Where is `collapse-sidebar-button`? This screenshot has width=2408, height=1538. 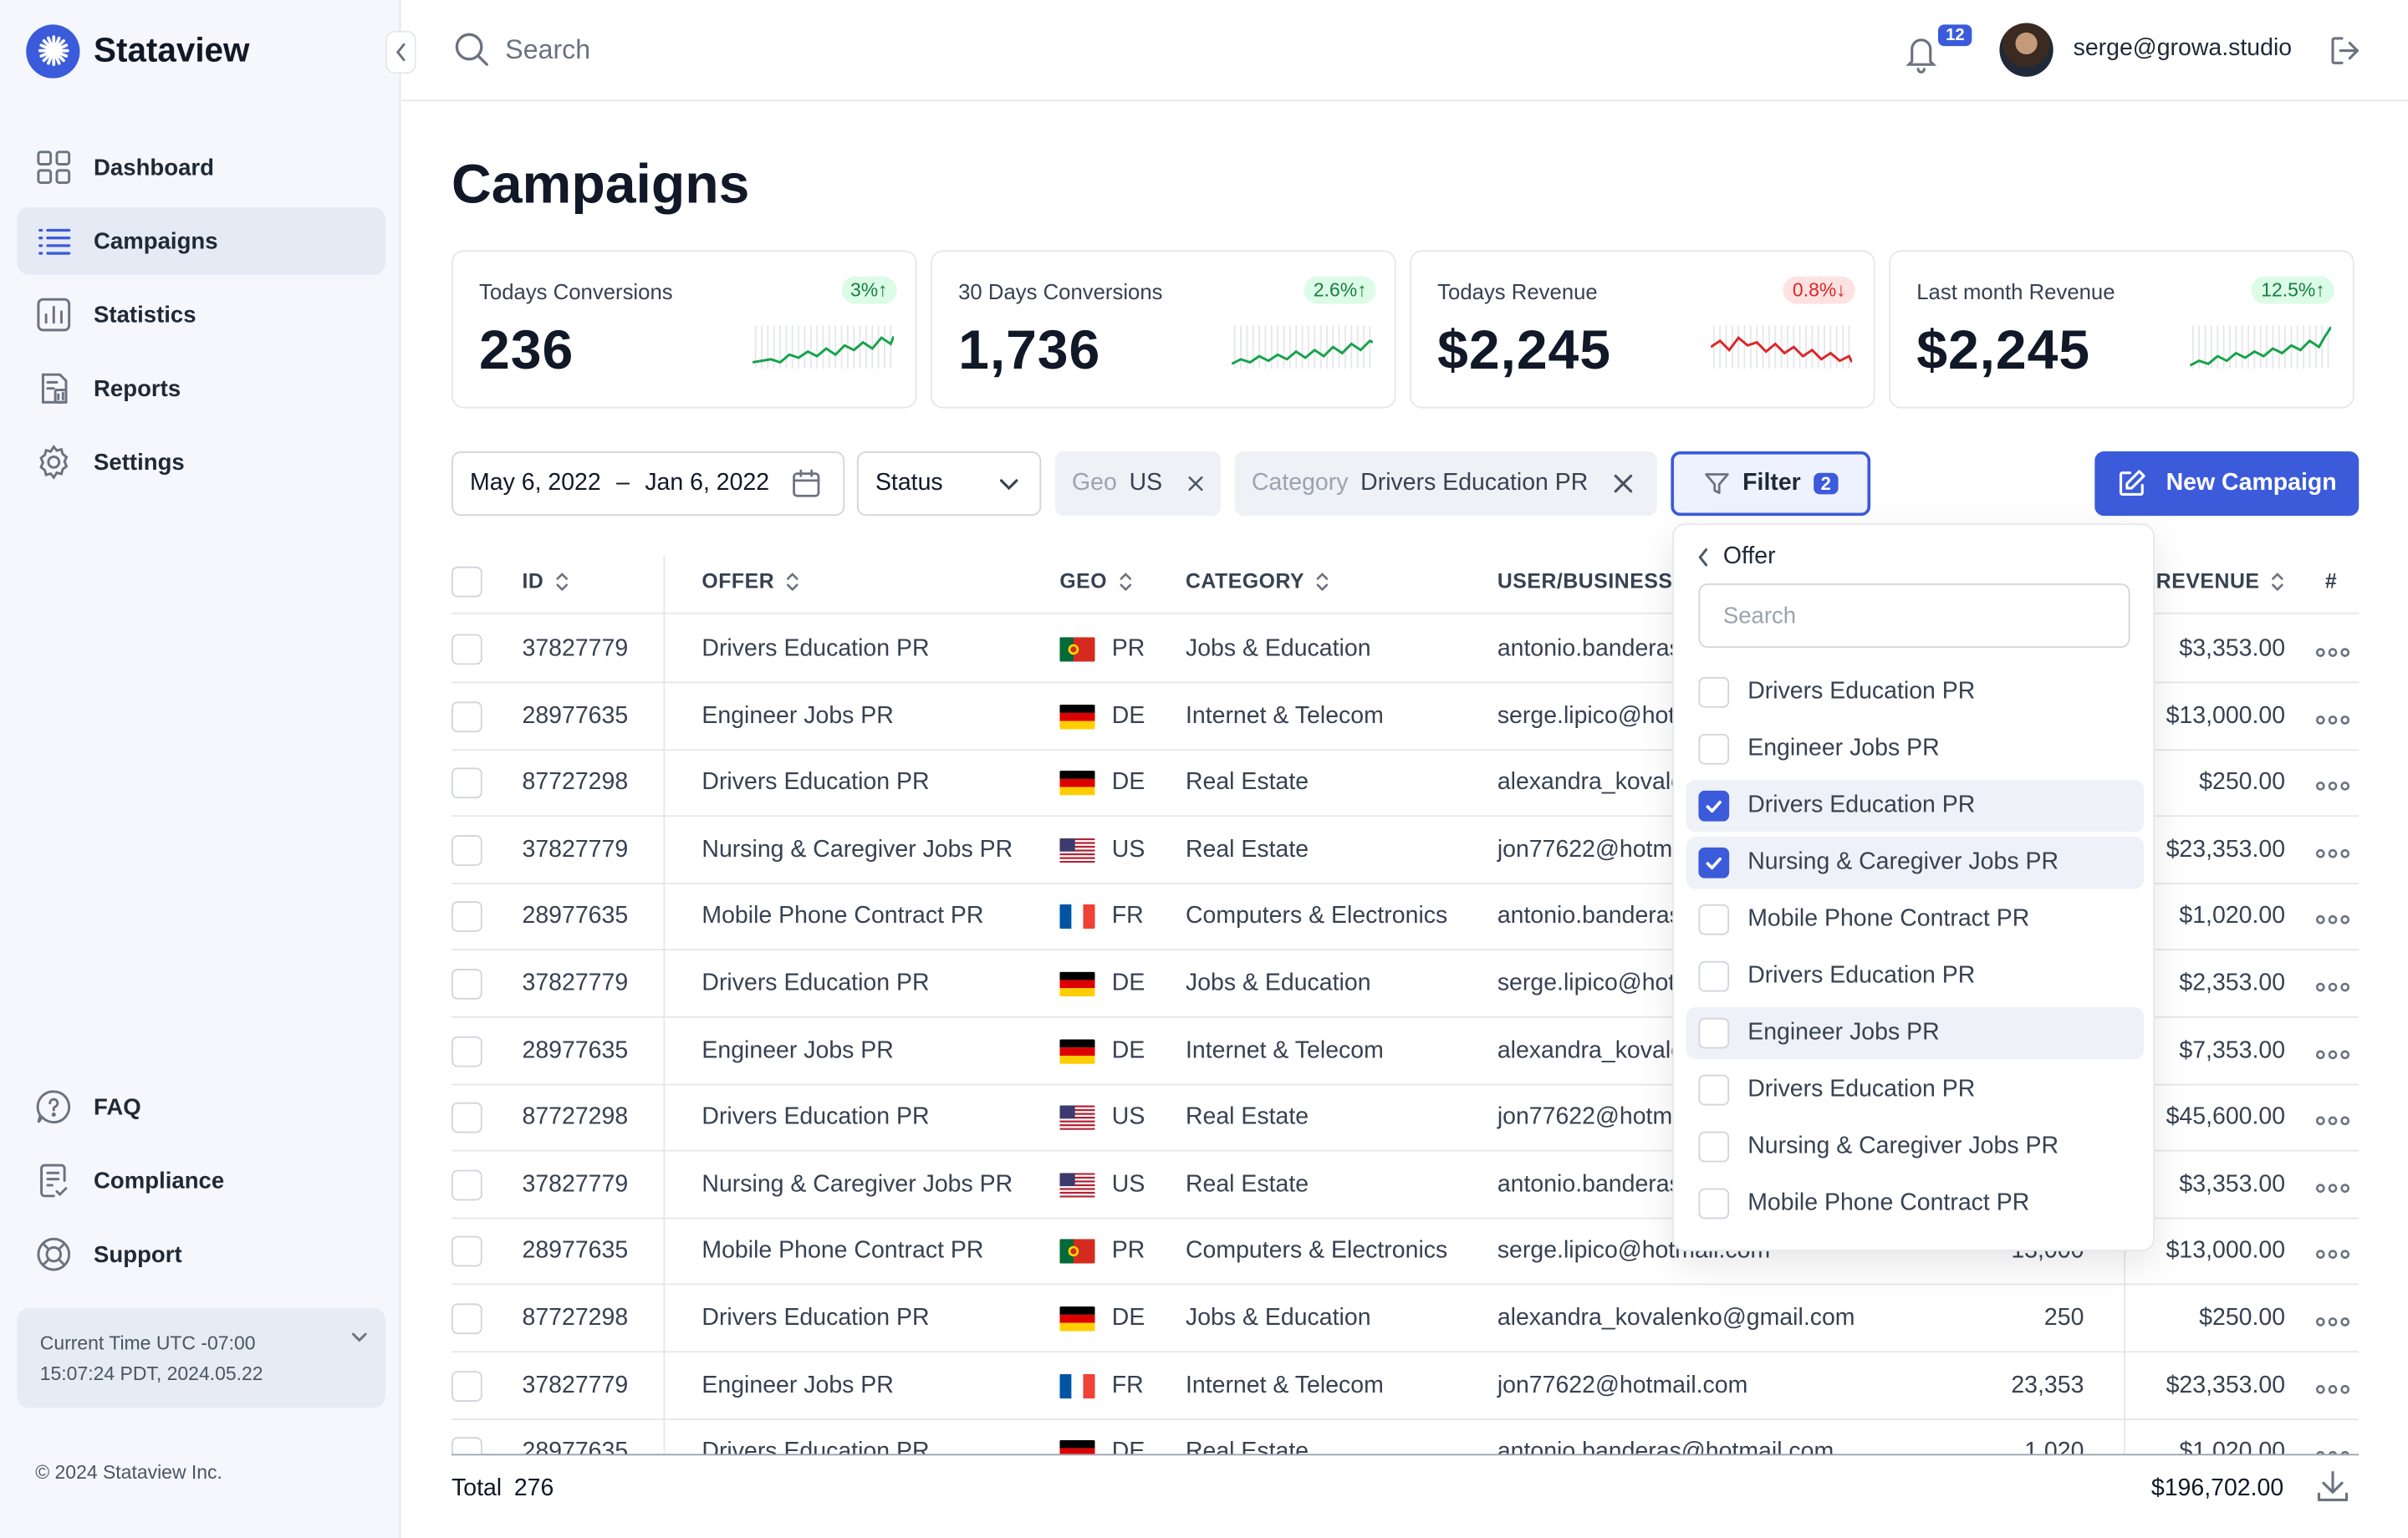
collapse-sidebar-button is located at coordinates (400, 52).